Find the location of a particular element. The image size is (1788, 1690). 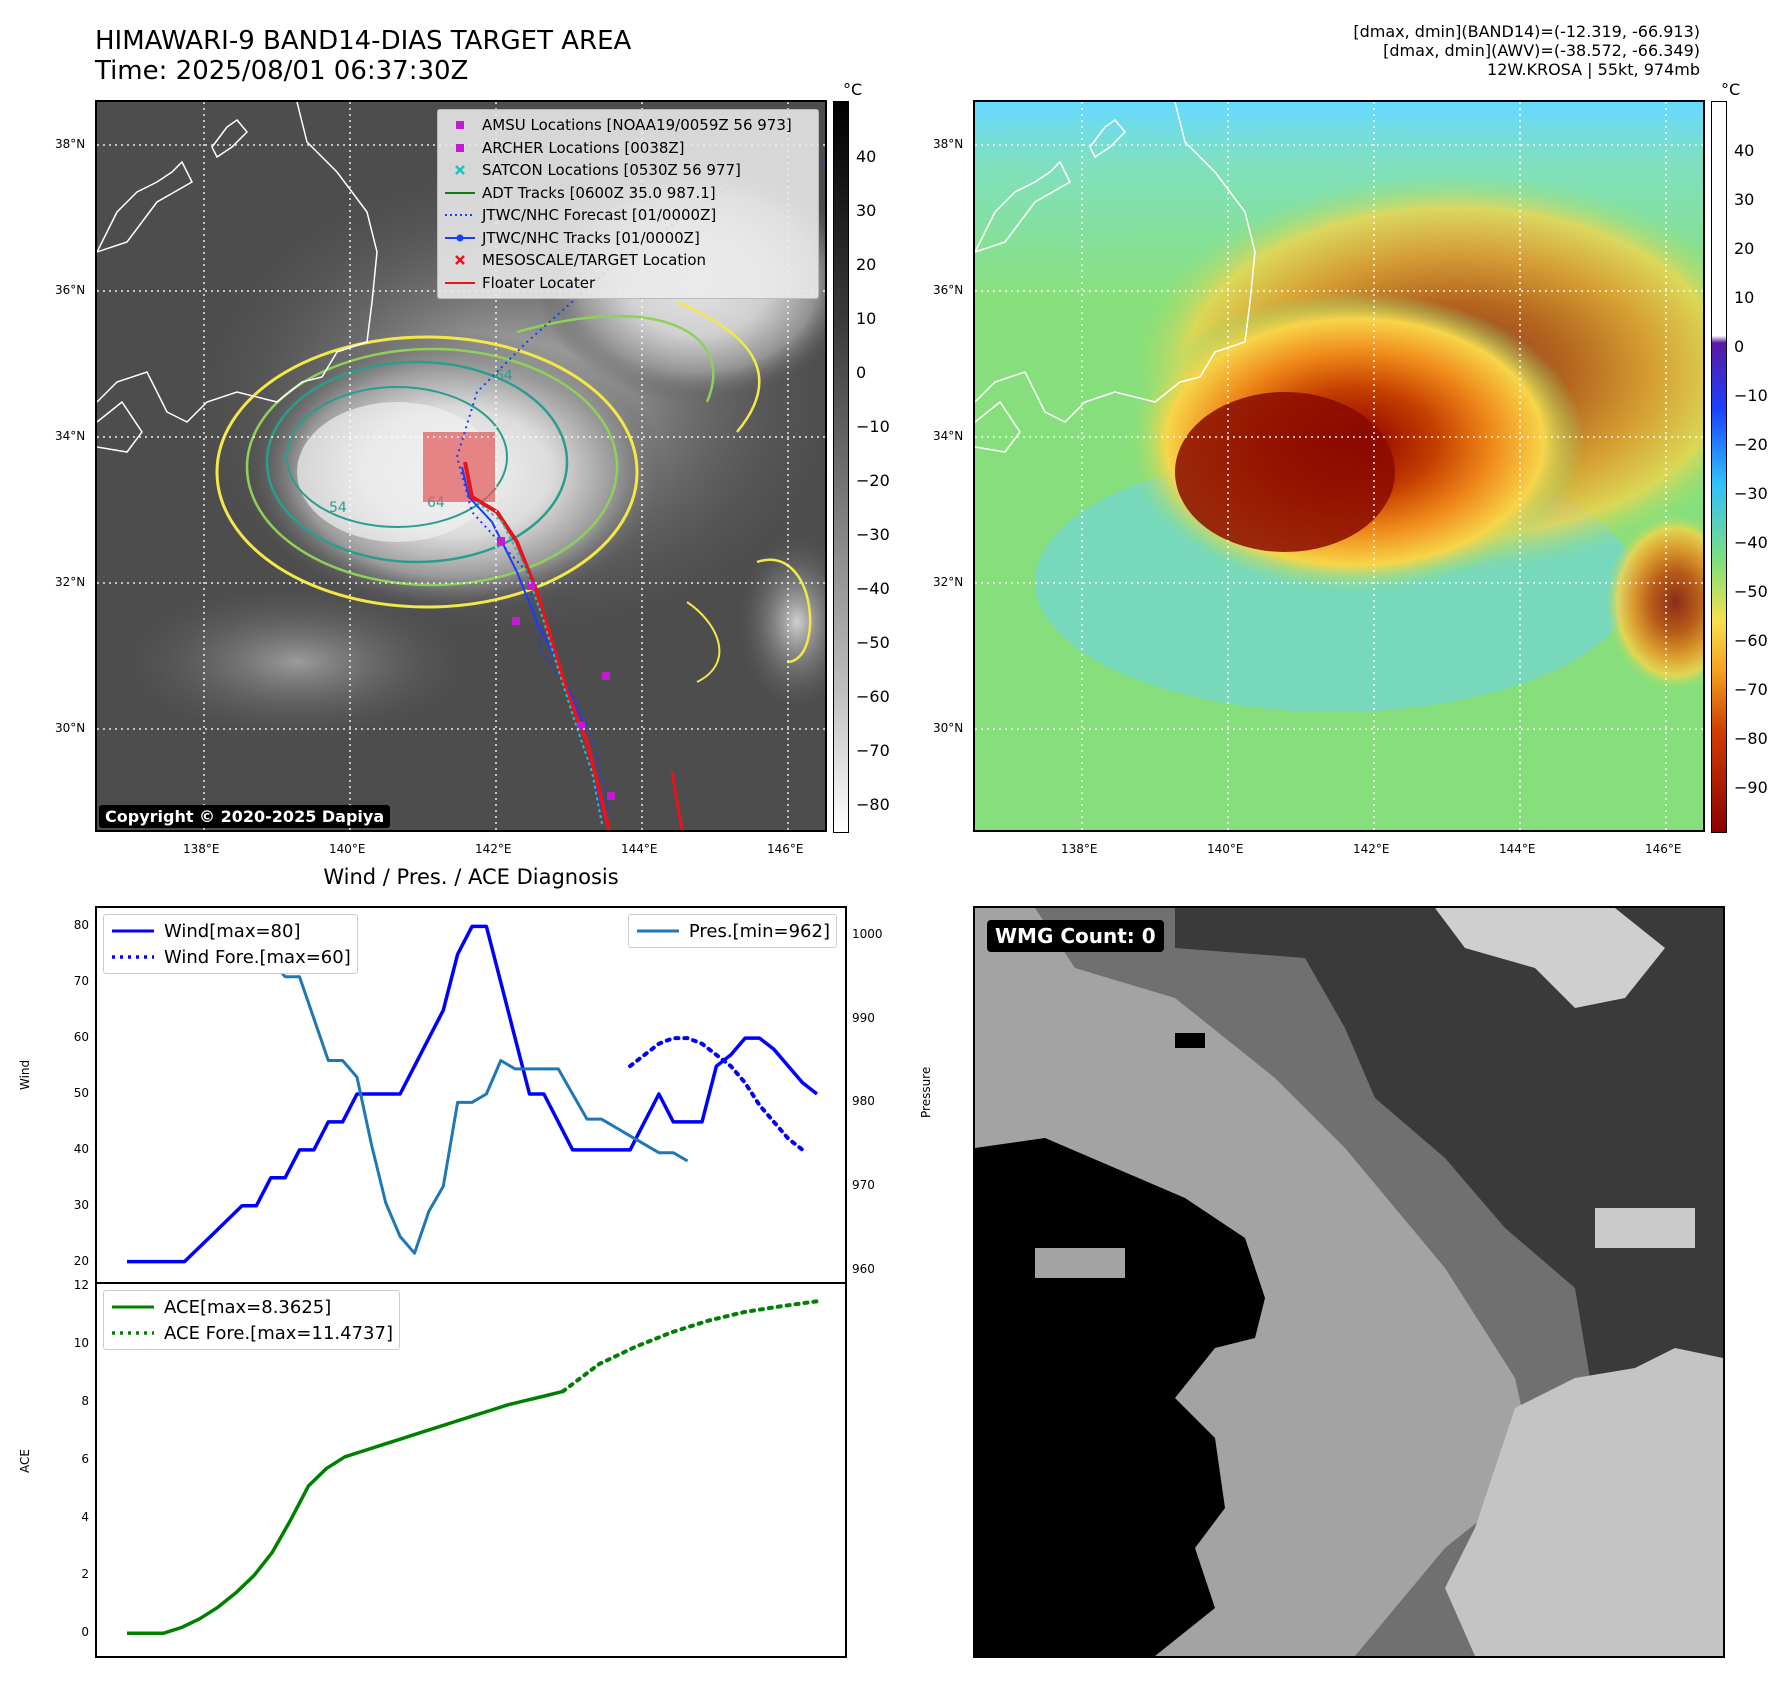

legend-pressure-label: Pres.[min=962] is located at coordinates (759, 931).